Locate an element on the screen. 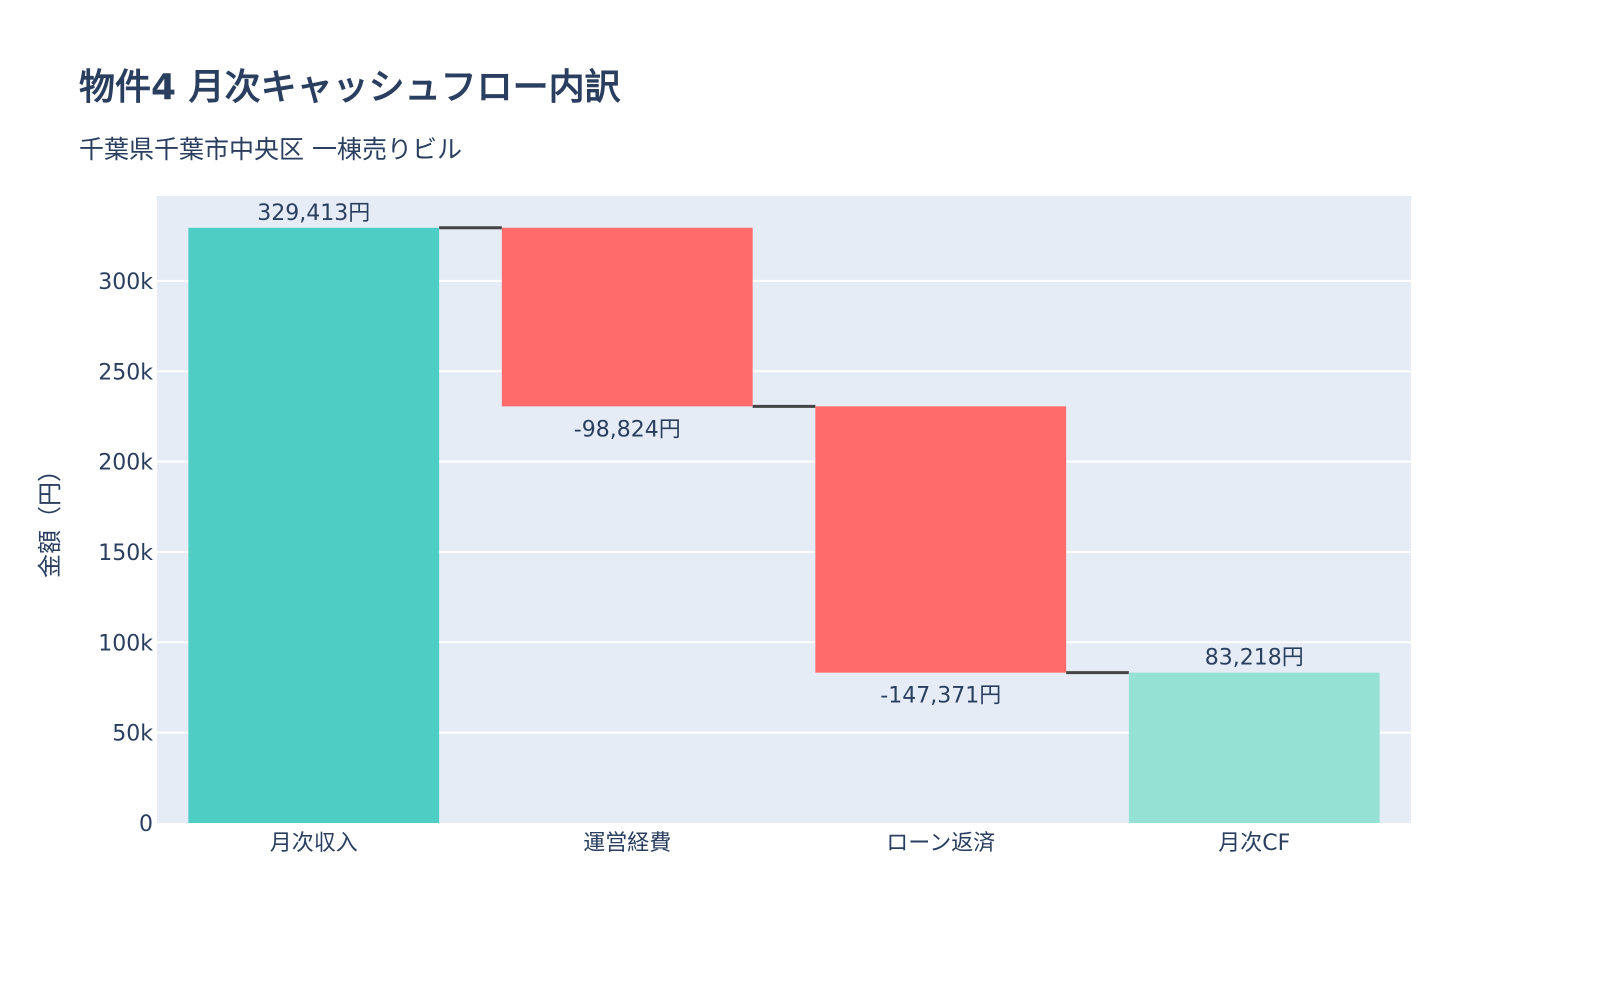 The height and width of the screenshot is (1000, 1600). y-tick-label: 300k is located at coordinates (125, 282).